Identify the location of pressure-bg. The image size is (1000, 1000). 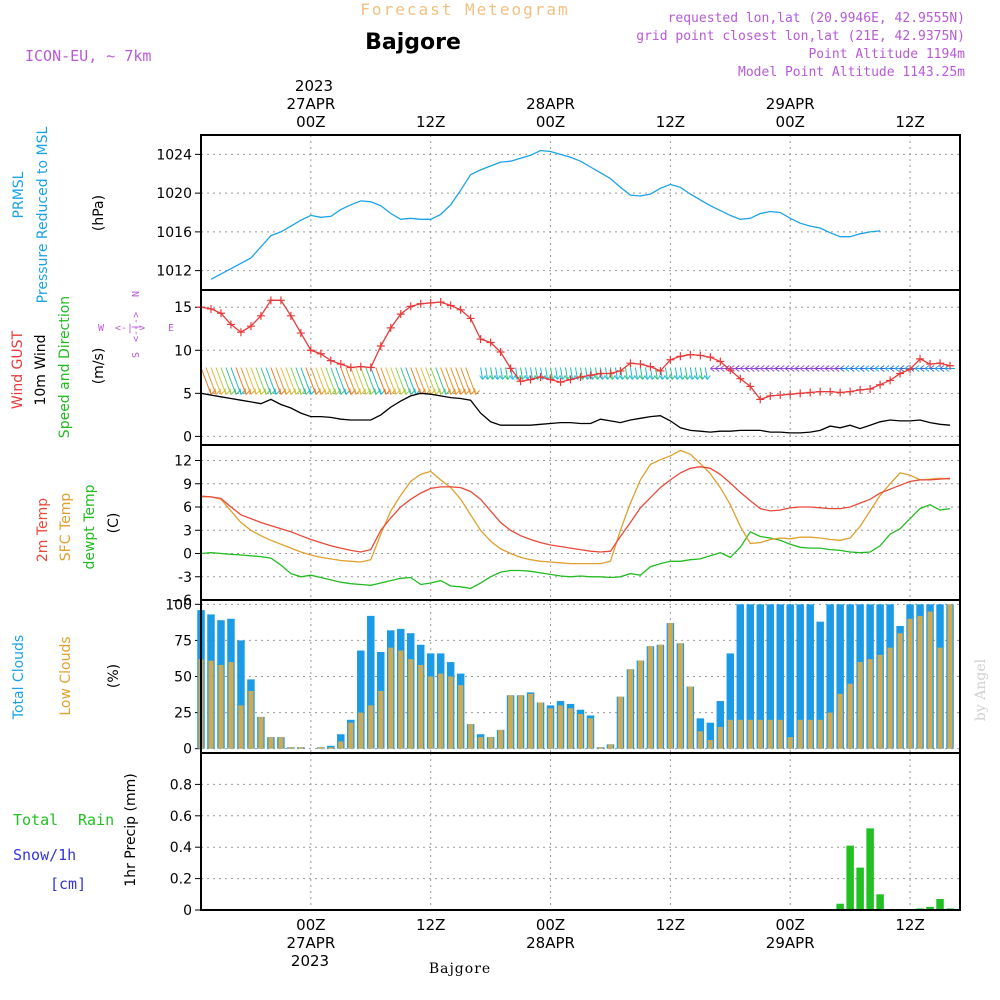
(580, 212).